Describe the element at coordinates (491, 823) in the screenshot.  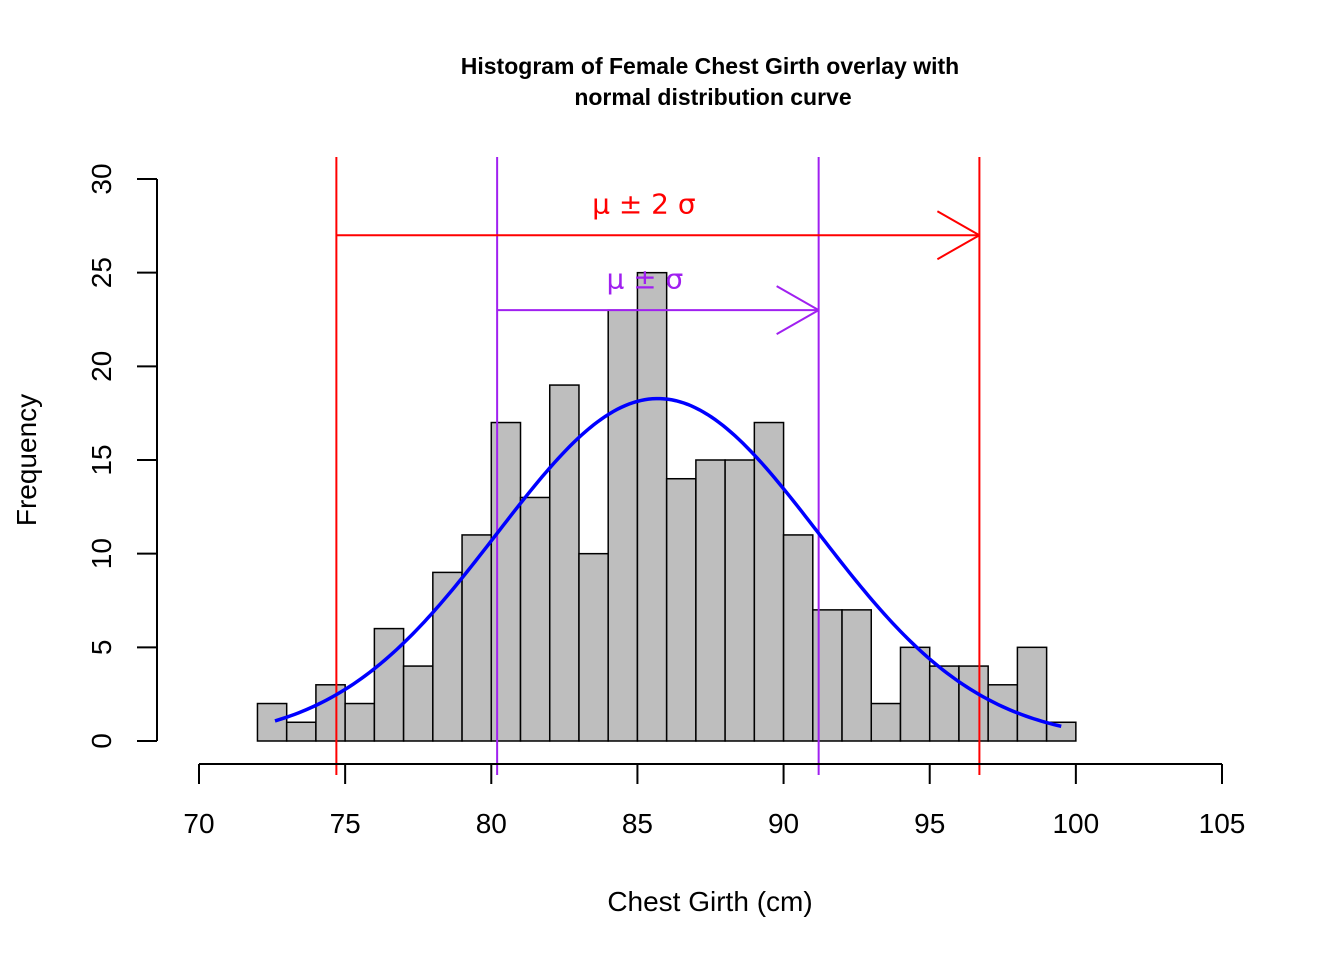
I see `x-tick-label: 80` at that location.